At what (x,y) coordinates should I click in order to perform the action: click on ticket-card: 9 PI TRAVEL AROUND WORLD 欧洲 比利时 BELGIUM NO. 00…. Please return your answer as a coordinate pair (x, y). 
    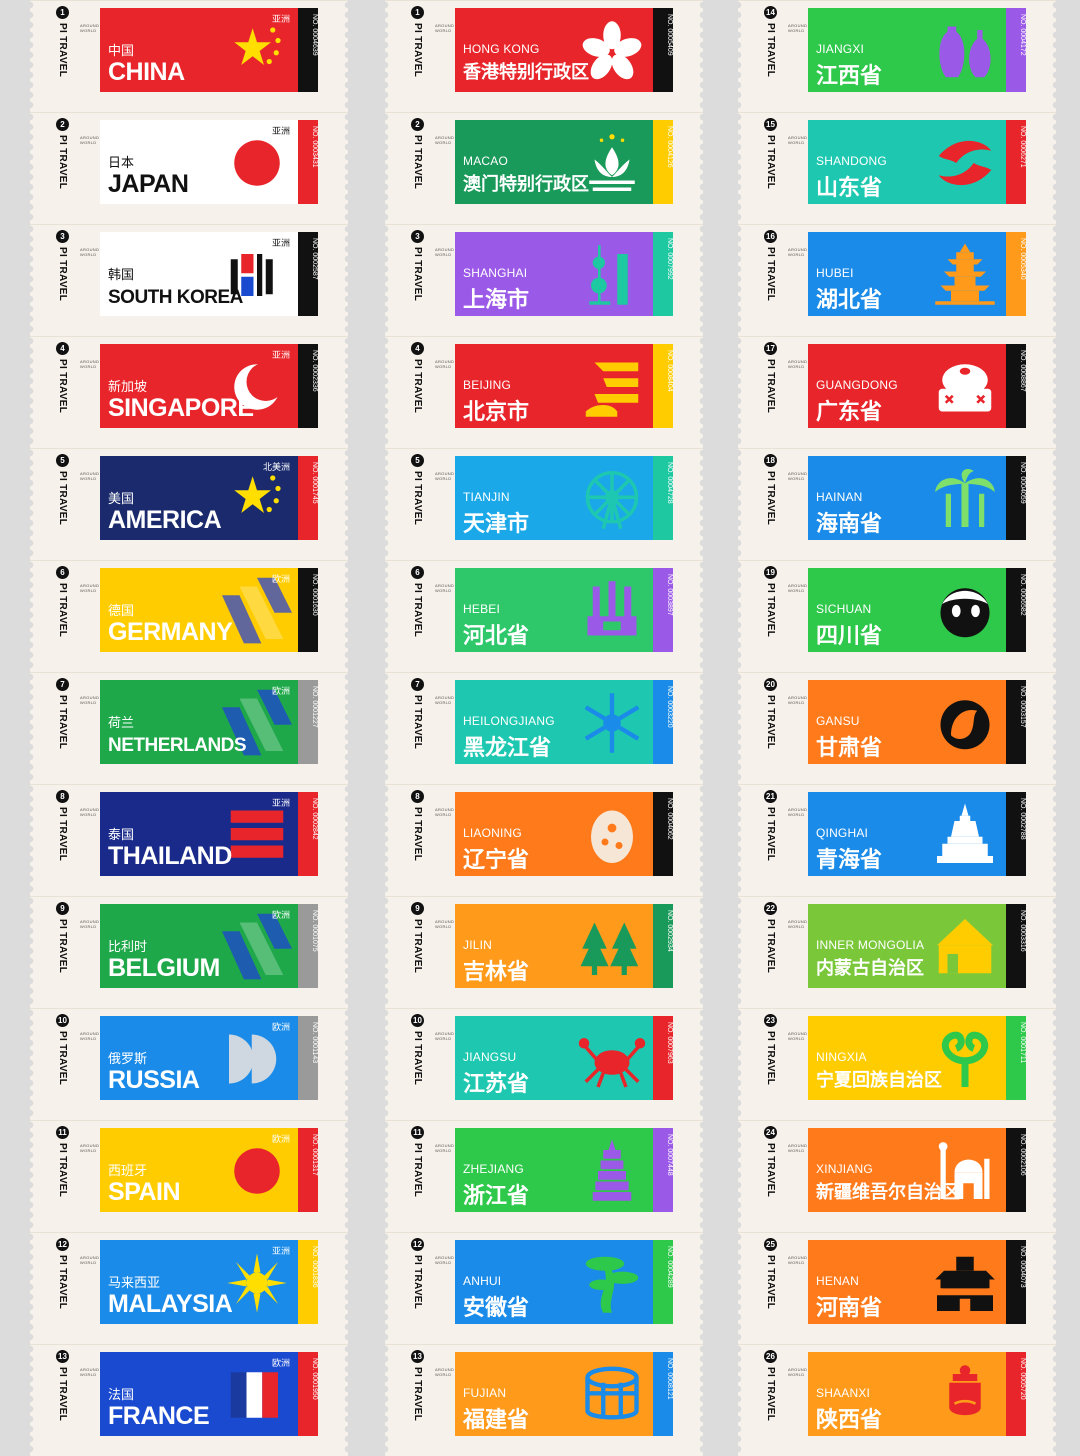
    Looking at the image, I should click on (189, 952).